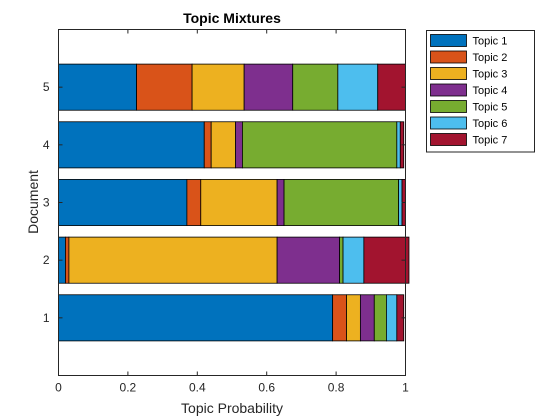  I want to click on y-tick-label: 4, so click(46, 145).